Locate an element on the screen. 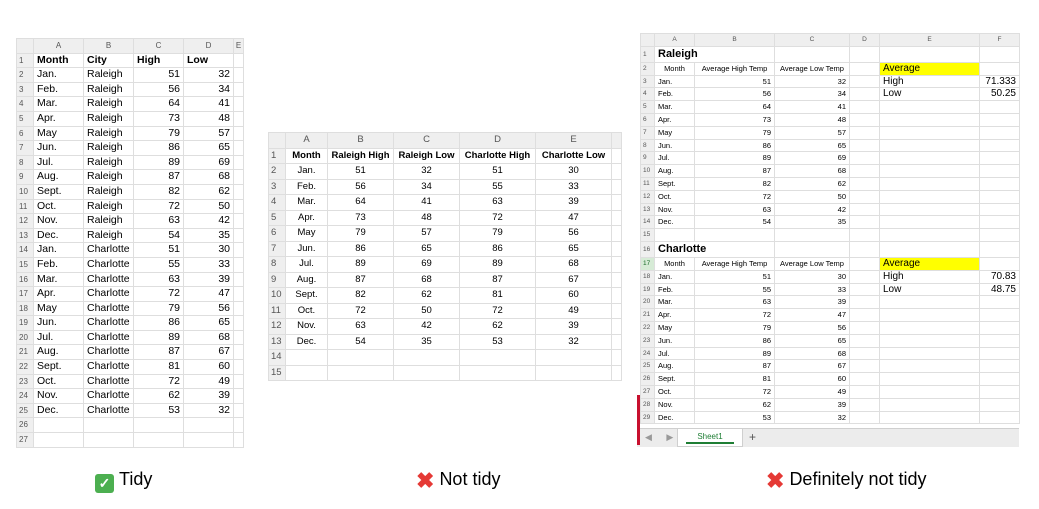 Image resolution: width=1039 pixels, height=509 pixels. data-cell: 64 is located at coordinates (360, 202).